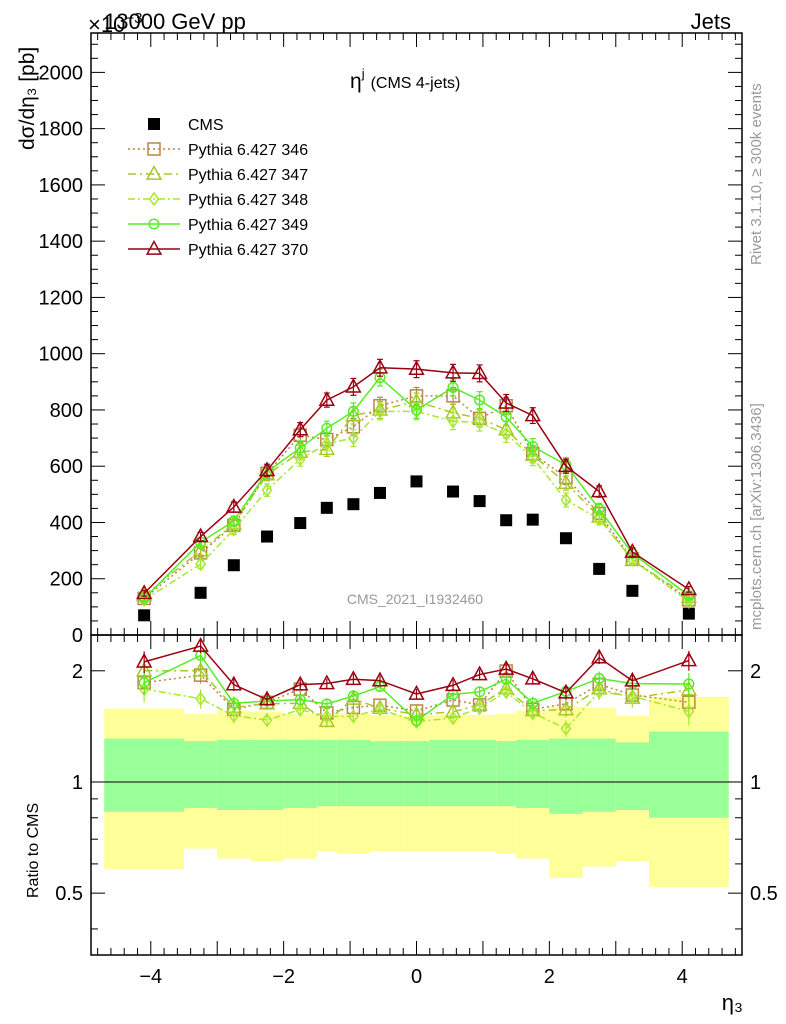  I want to click on plot-title: ηj(CMS 4-jets), so click(405, 79).